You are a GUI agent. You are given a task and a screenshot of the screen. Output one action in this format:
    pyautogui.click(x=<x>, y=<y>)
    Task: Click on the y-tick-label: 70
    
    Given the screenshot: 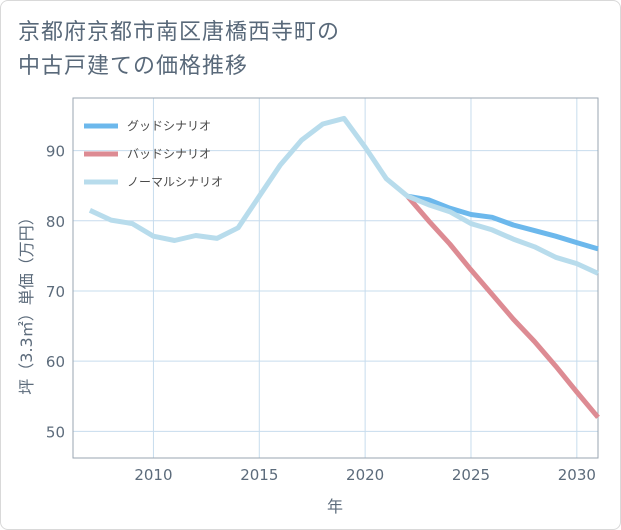 What is the action you would take?
    pyautogui.click(x=55, y=292)
    